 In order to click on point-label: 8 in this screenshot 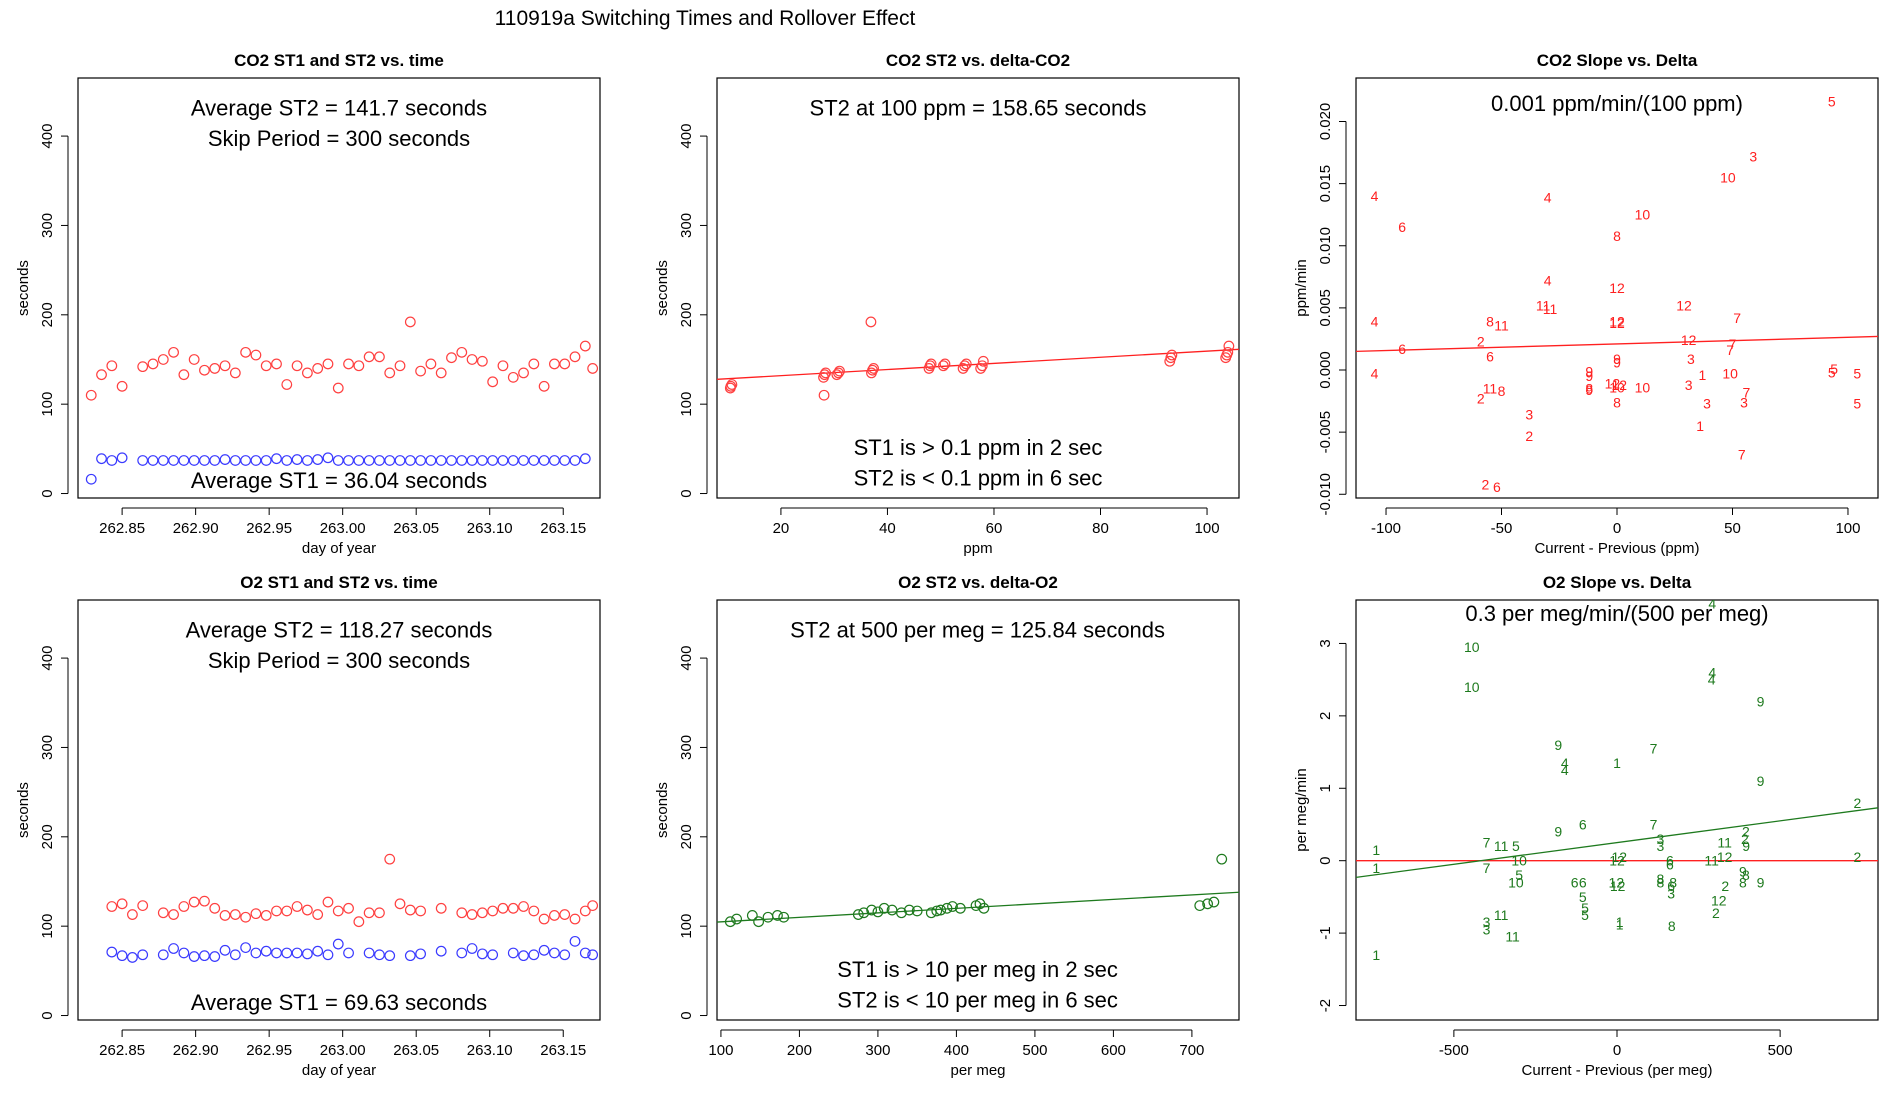, I will do `click(1617, 402)`.